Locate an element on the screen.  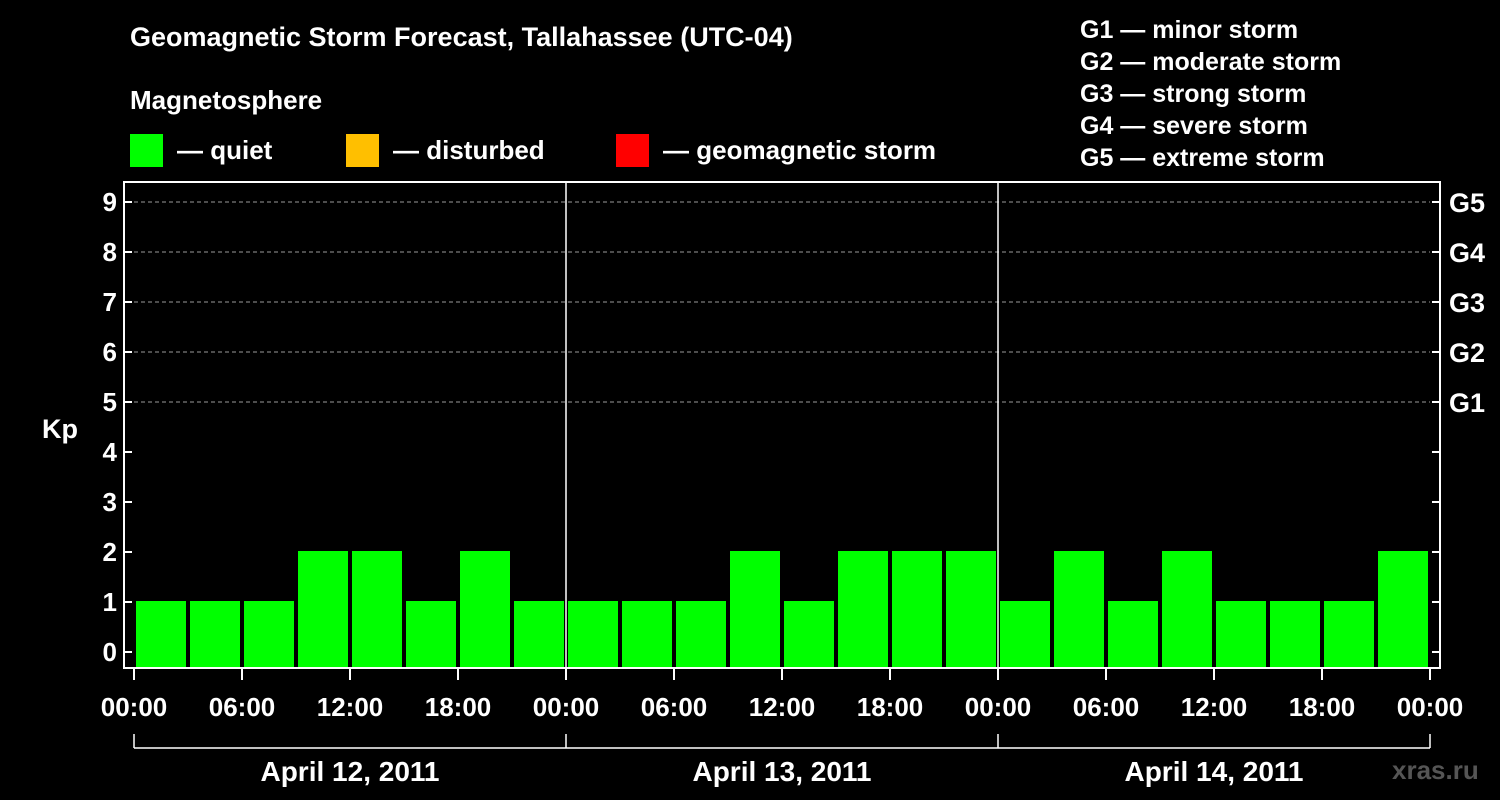
y-tick-label: 9 is located at coordinates (110, 202).